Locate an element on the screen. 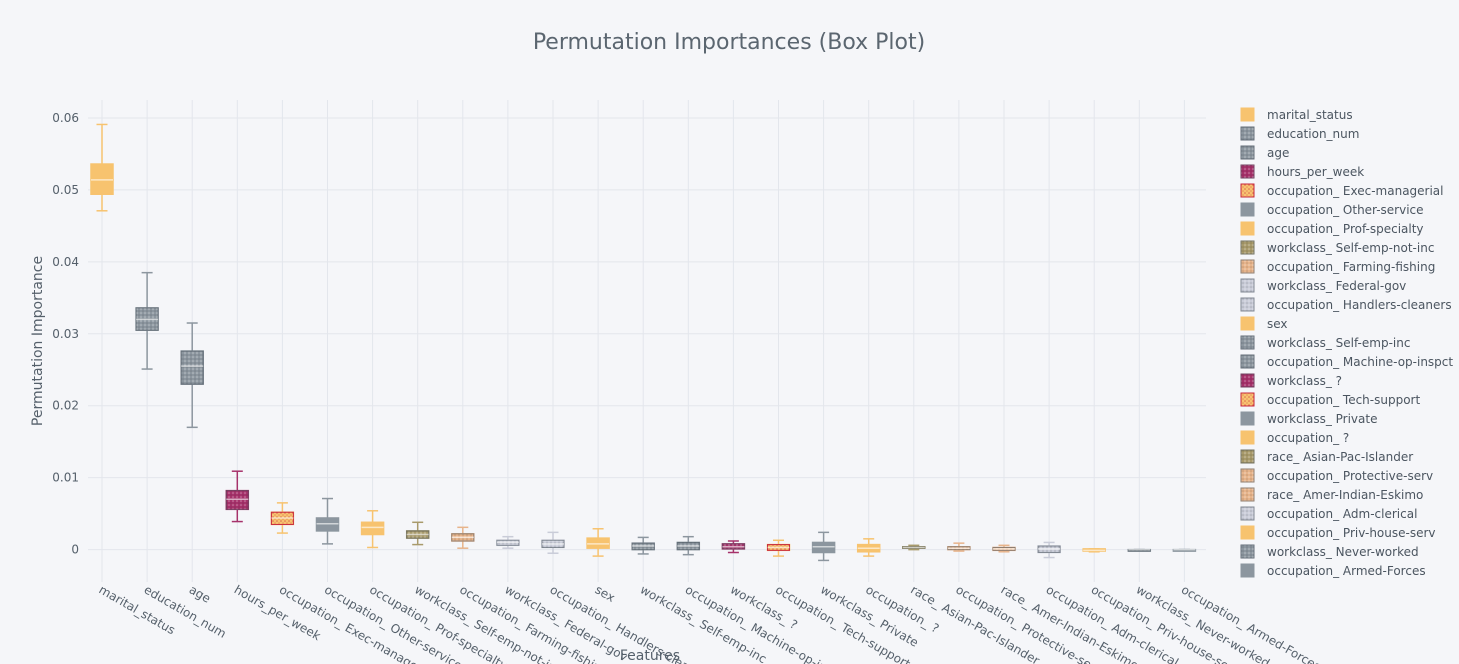 This screenshot has width=1459, height=664. box-outline is located at coordinates (192, 367).